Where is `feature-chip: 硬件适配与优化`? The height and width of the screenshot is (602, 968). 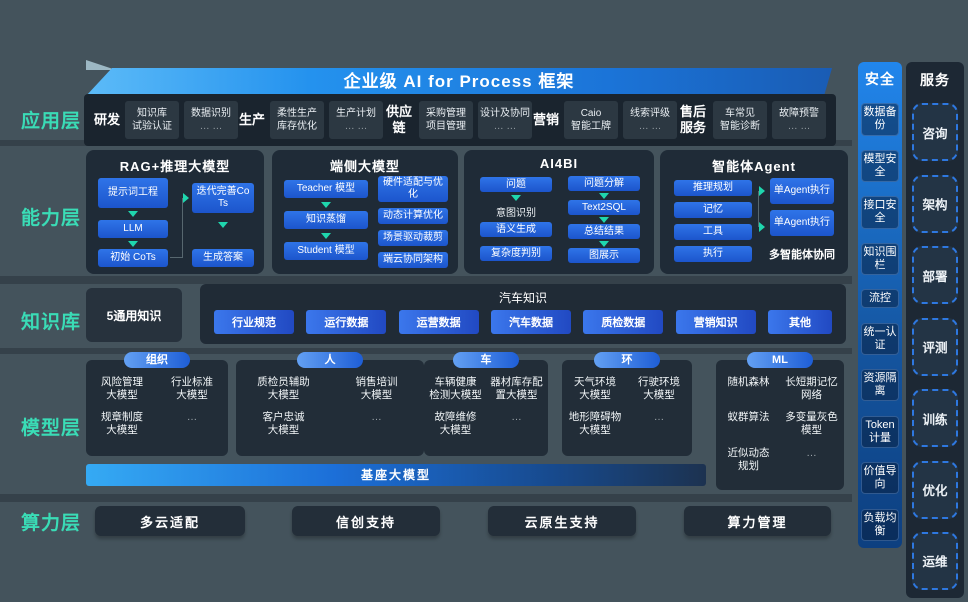 feature-chip: 硬件适配与优化 is located at coordinates (413, 189).